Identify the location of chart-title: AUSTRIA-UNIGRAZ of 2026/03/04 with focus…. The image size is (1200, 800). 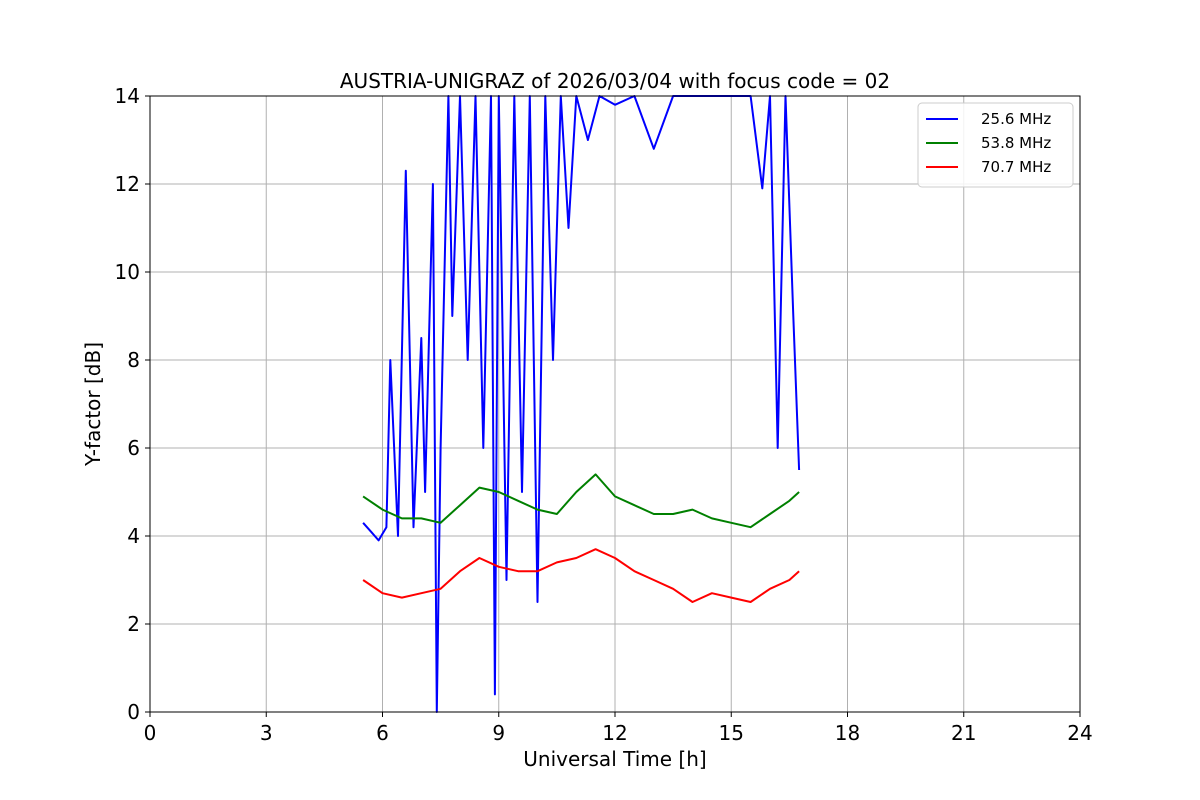
(615, 81).